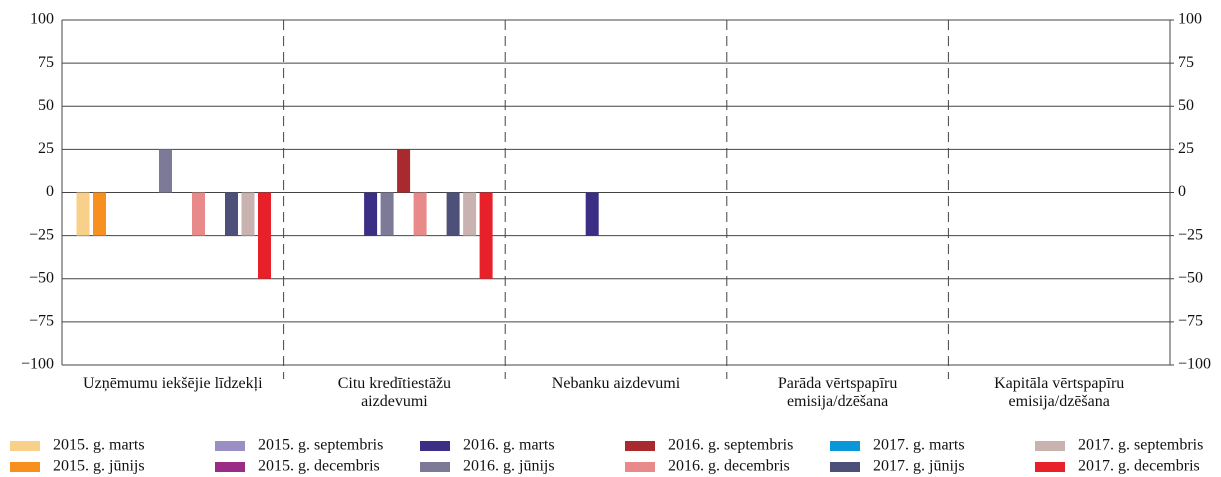 The height and width of the screenshot is (477, 1221). I want to click on legend-label: 2015. g. septembris, so click(320, 445).